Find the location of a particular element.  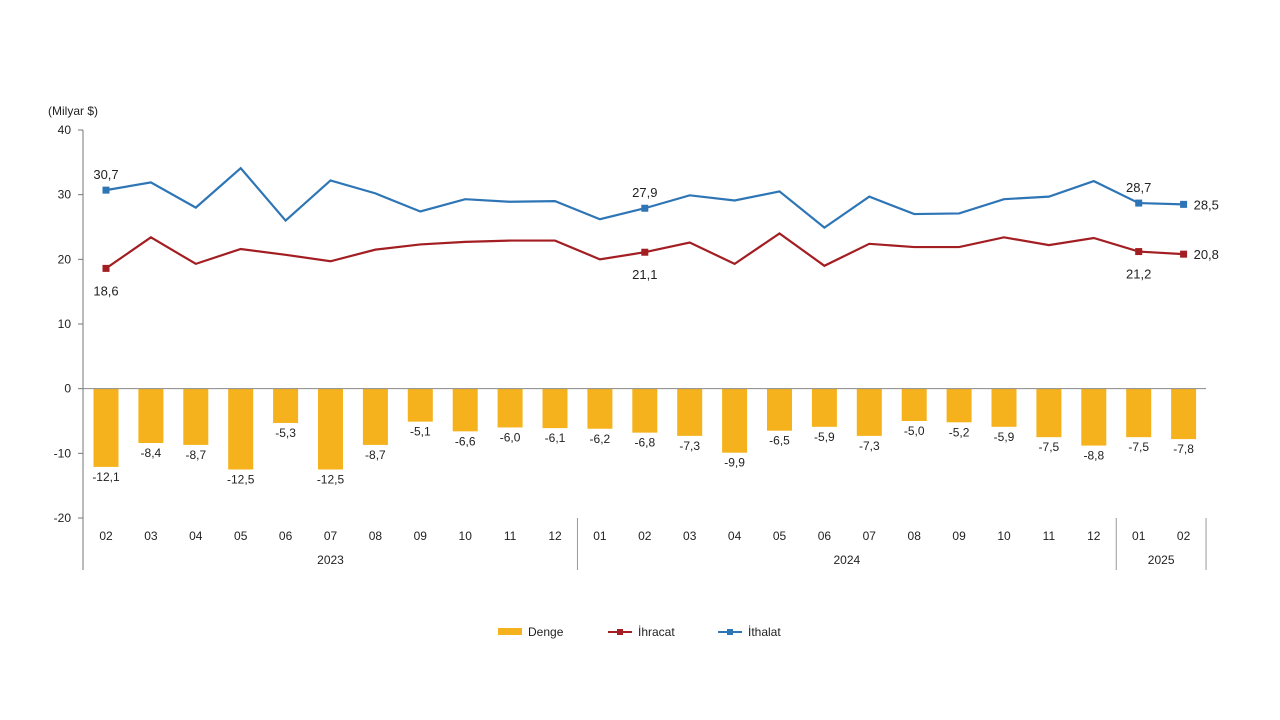

denge-bar-label: -5,0 is located at coordinates (914, 431).